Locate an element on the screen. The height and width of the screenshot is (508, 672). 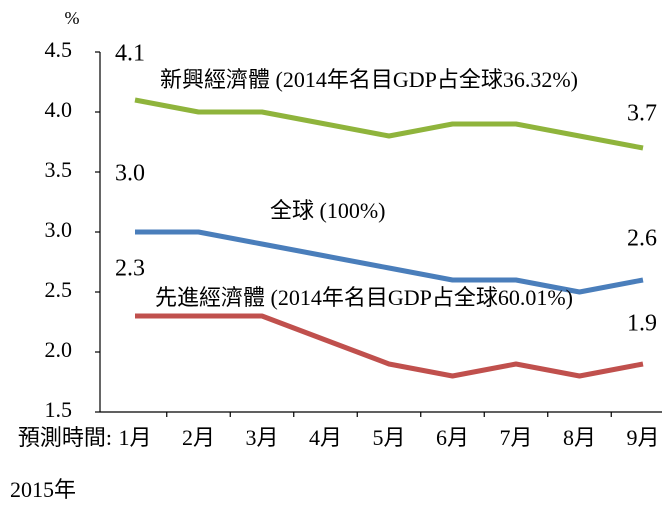
data-label: 3.7 is located at coordinates (642, 114).